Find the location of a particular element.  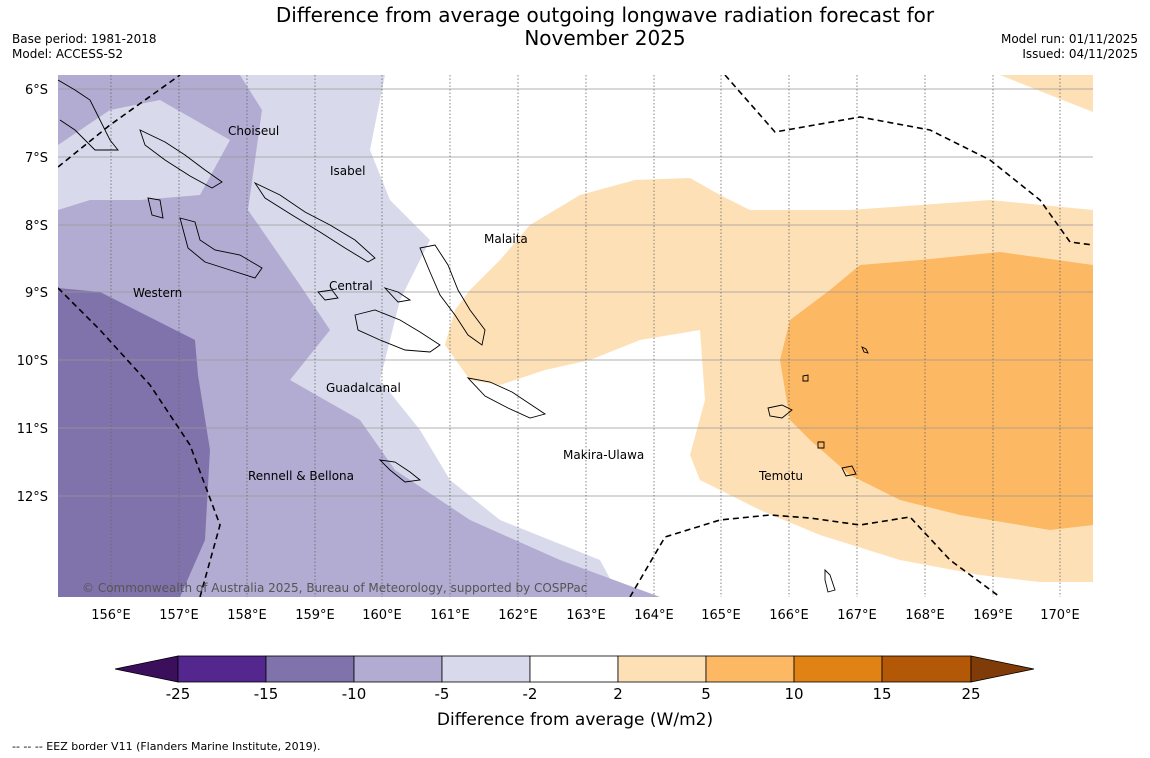

small-island-south is located at coordinates (830, 580).